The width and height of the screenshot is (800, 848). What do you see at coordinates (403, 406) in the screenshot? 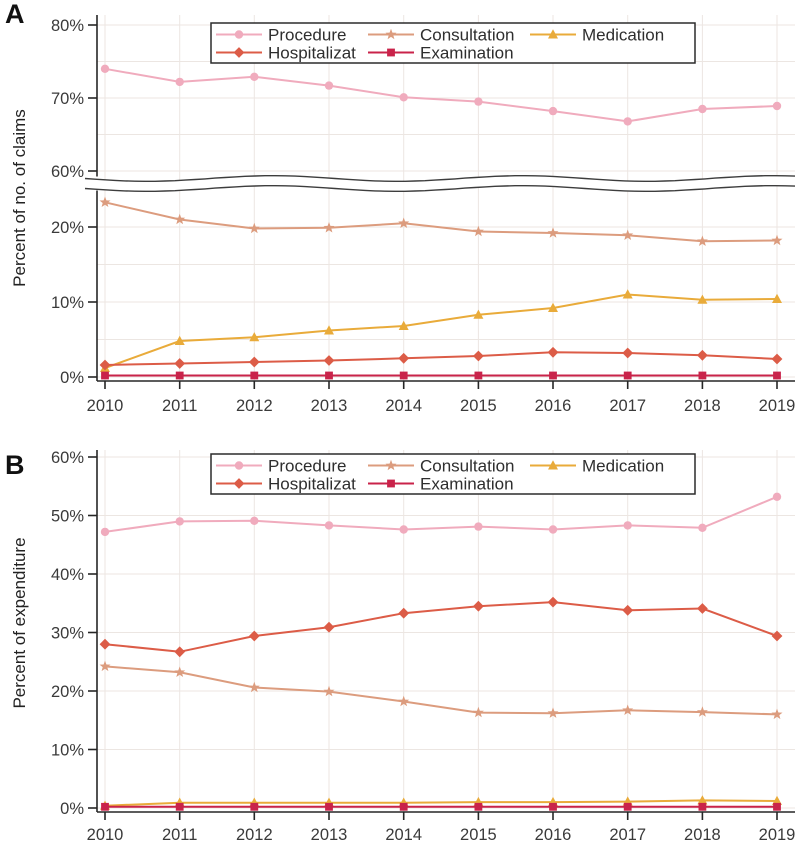
I see `x-tick-label: 2014` at bounding box center [403, 406].